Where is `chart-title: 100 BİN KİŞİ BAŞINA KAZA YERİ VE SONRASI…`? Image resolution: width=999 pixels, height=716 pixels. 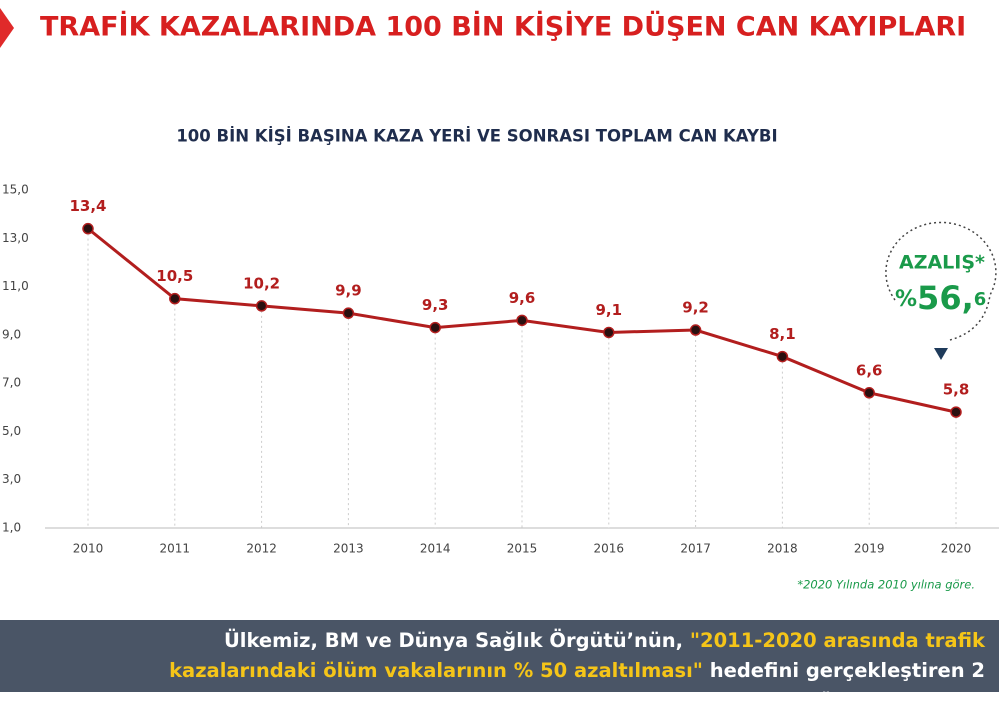
chart-title: 100 BİN KİŞİ BAŞINA KAZA YERİ VE SONRASI… is located at coordinates (476, 136).